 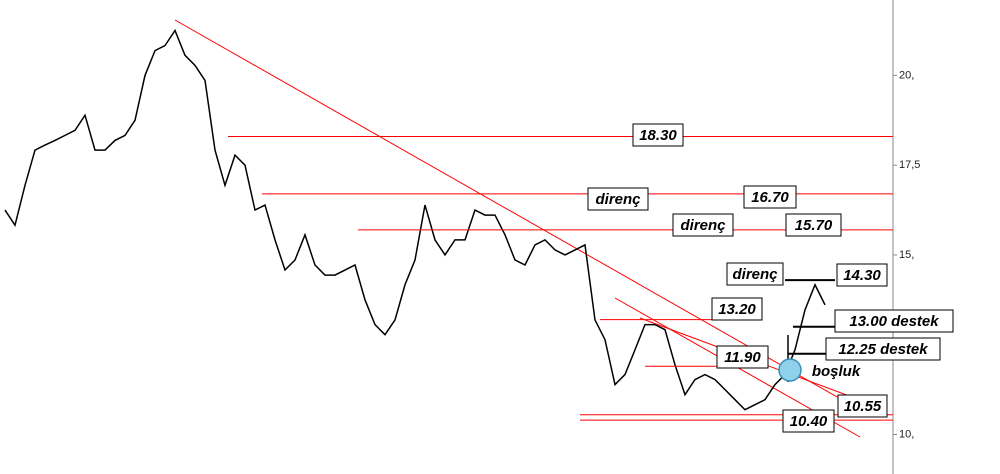 I want to click on y-tick-label: 17,5, so click(x=909, y=165).